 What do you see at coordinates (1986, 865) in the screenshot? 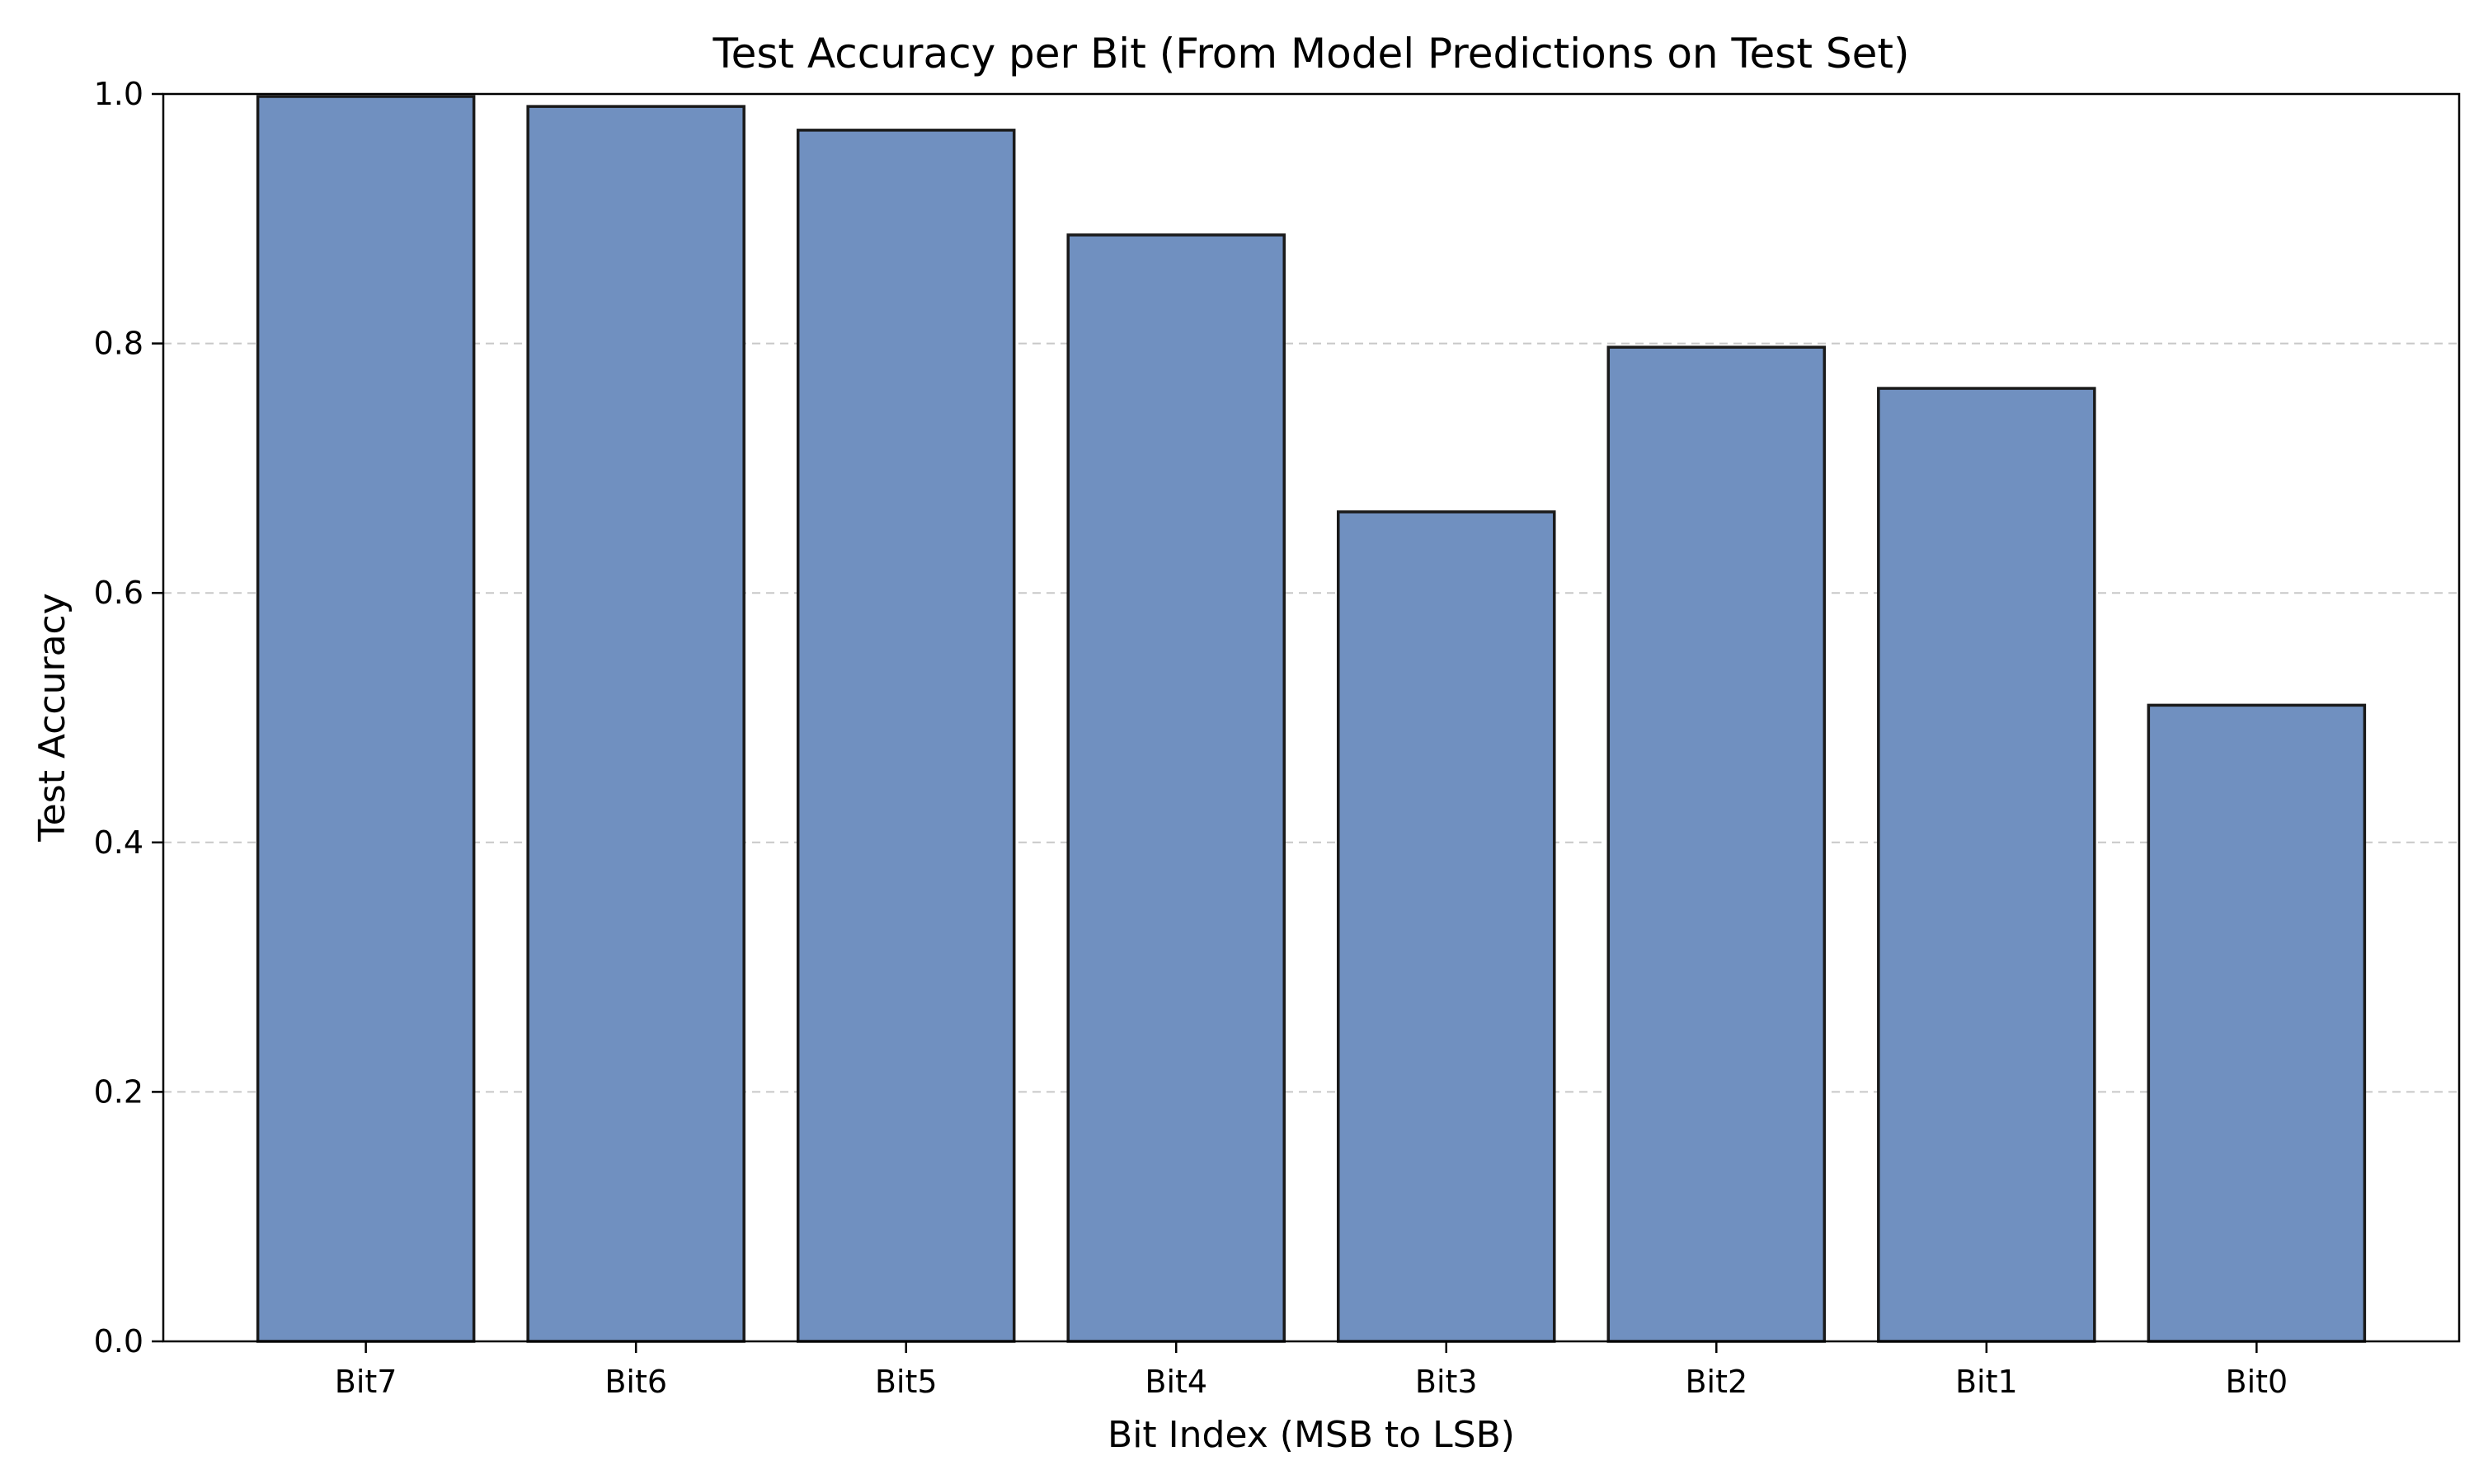
I see `bar-bit1` at bounding box center [1986, 865].